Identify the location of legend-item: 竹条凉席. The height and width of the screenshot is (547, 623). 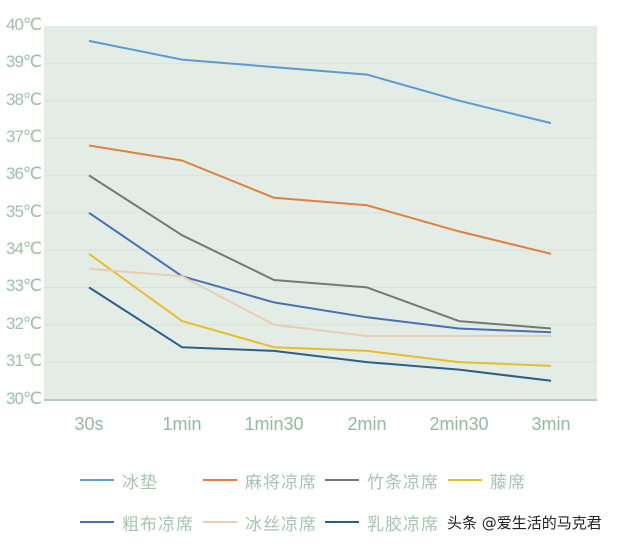
(382, 480).